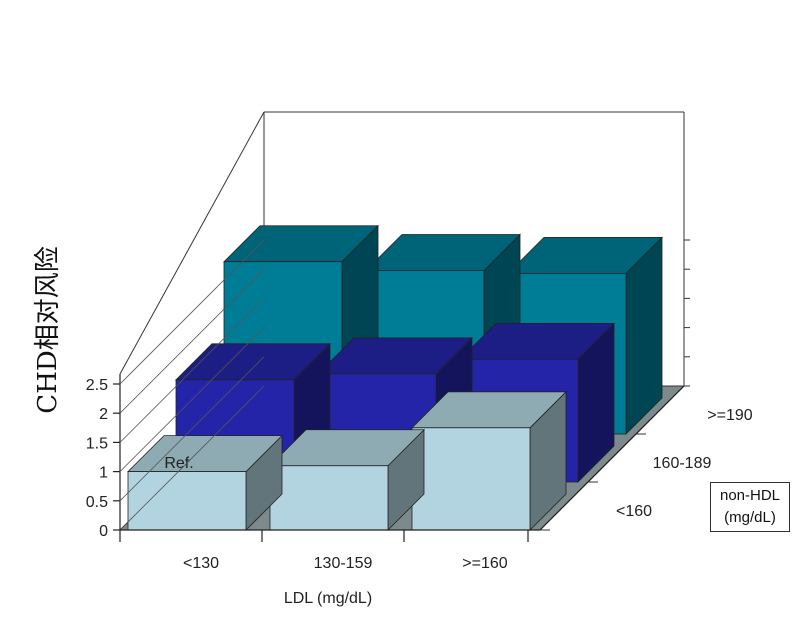  What do you see at coordinates (103, 414) in the screenshot?
I see `y-tick-label: 2` at bounding box center [103, 414].